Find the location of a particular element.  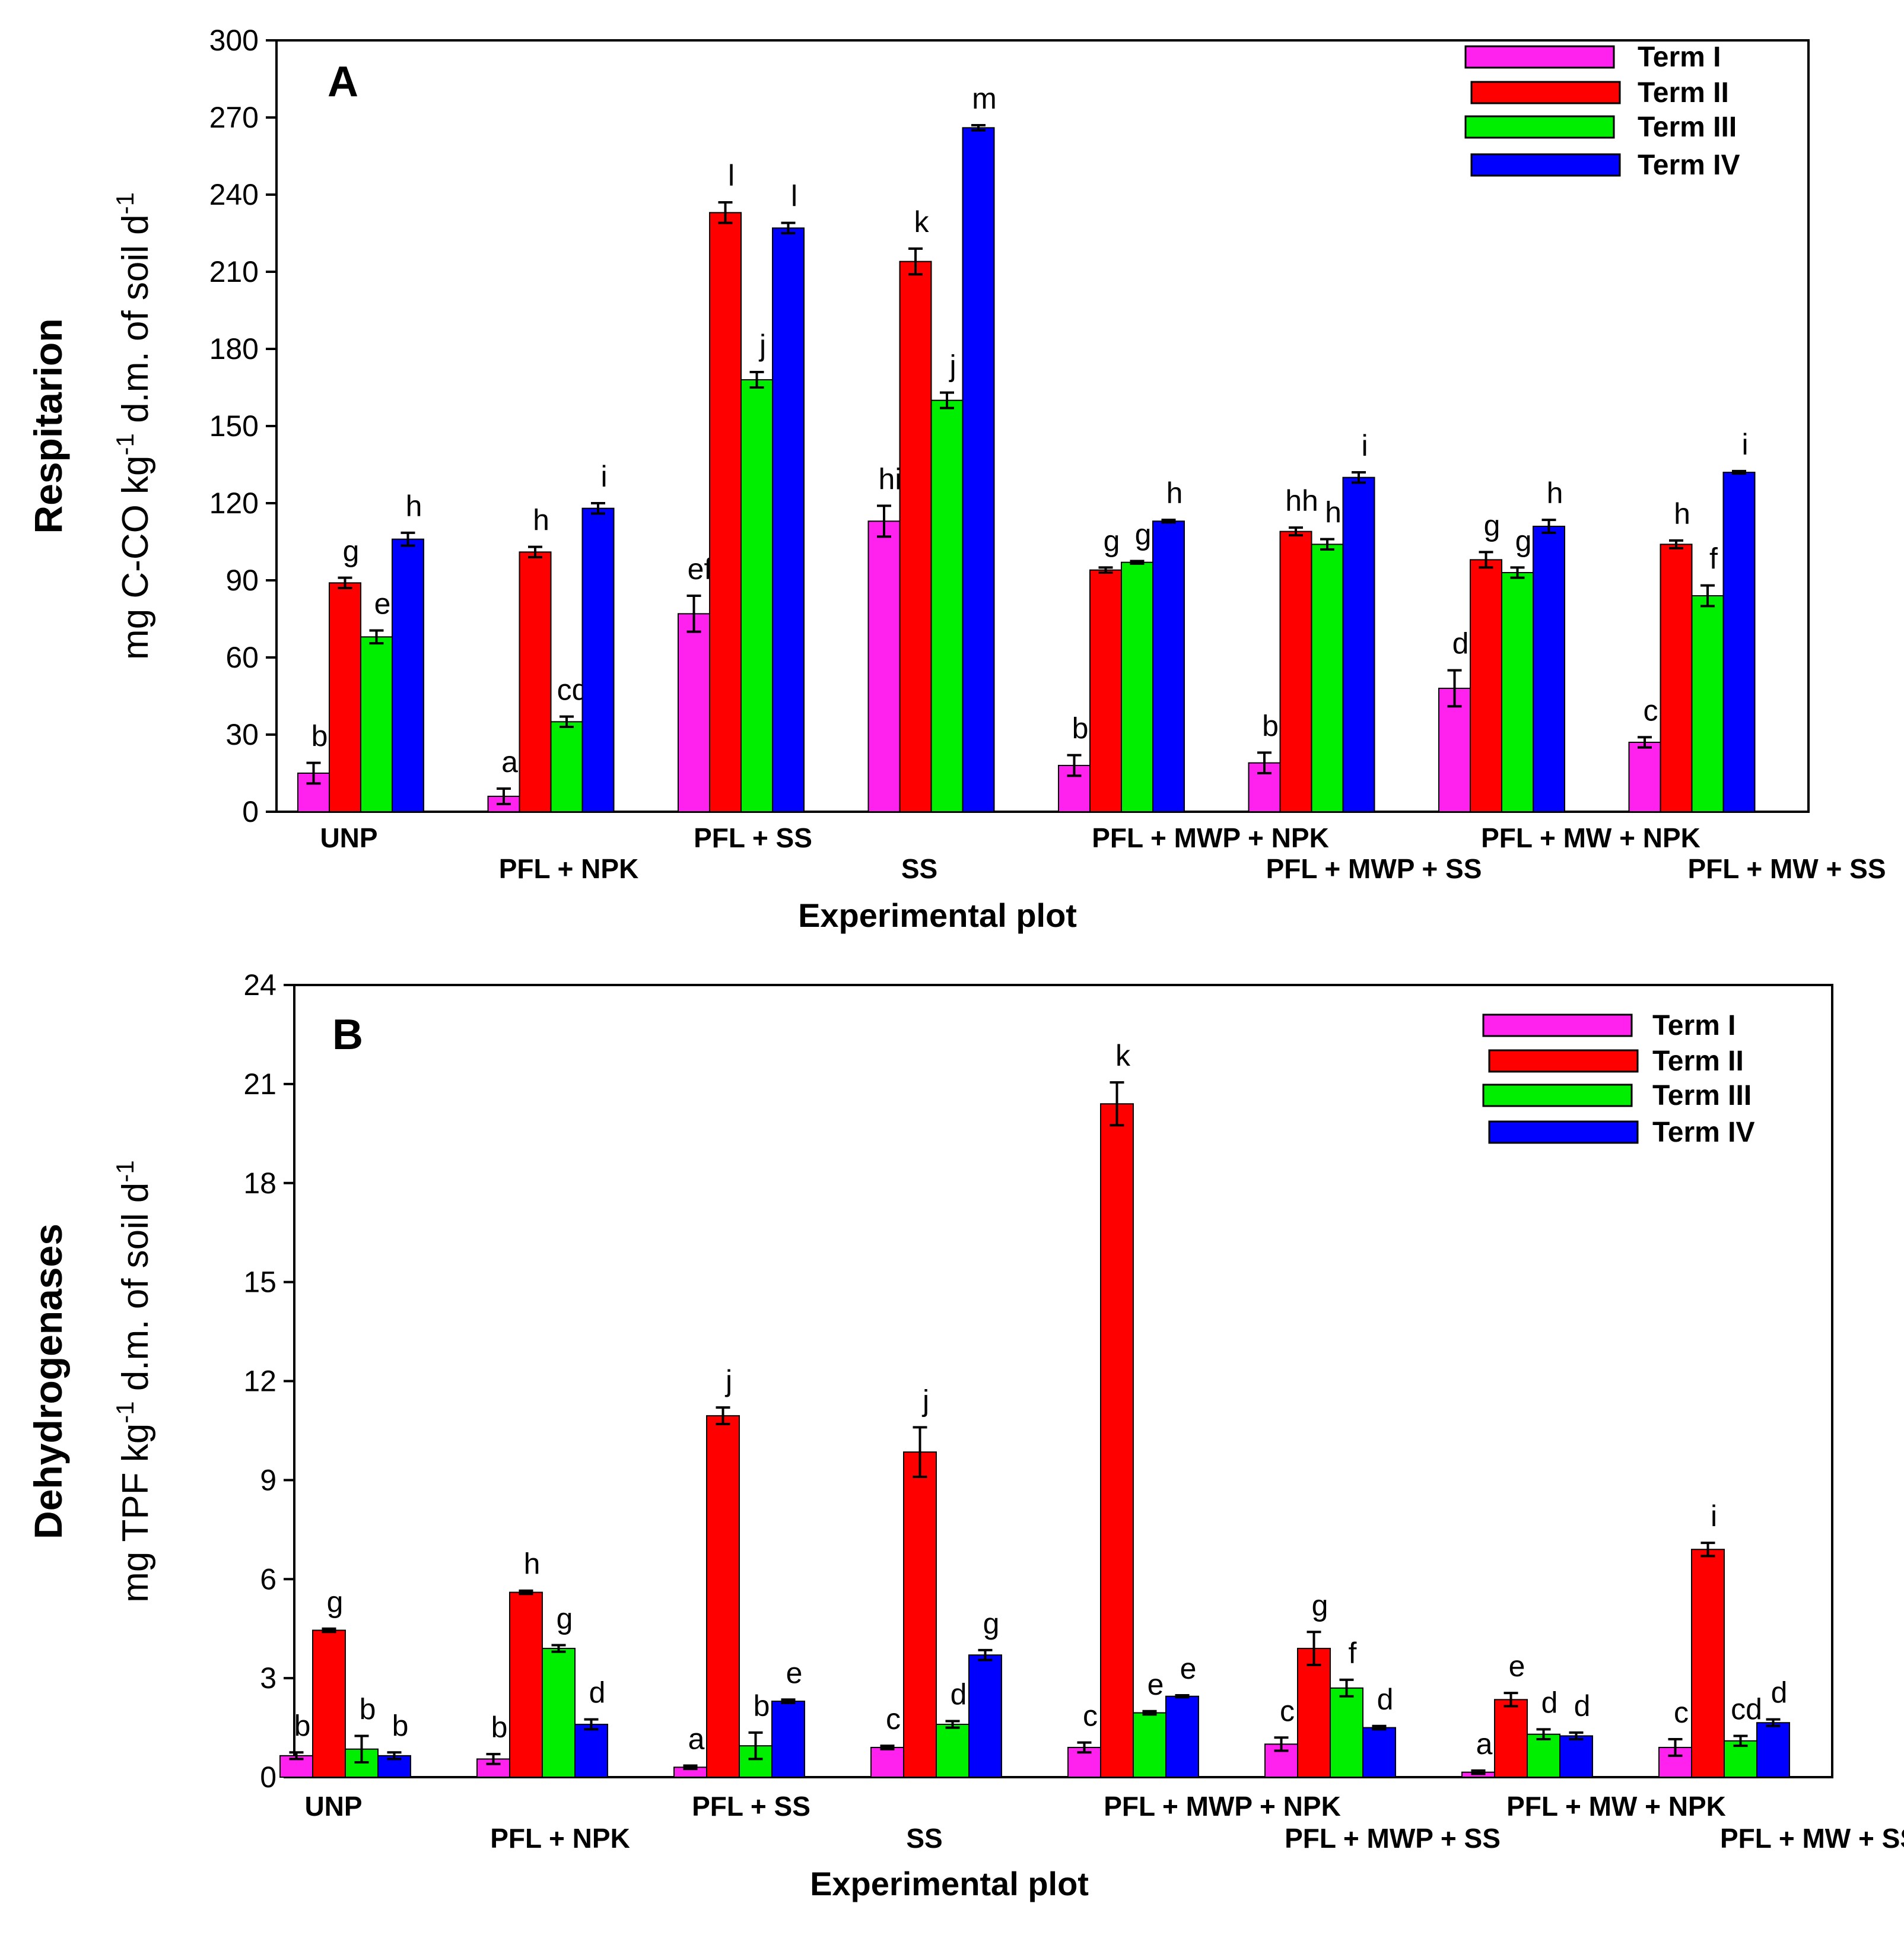

y-axis-unit-label: mg TPF kg-1 d.m. of soil d-1 is located at coordinates (133, 1381).